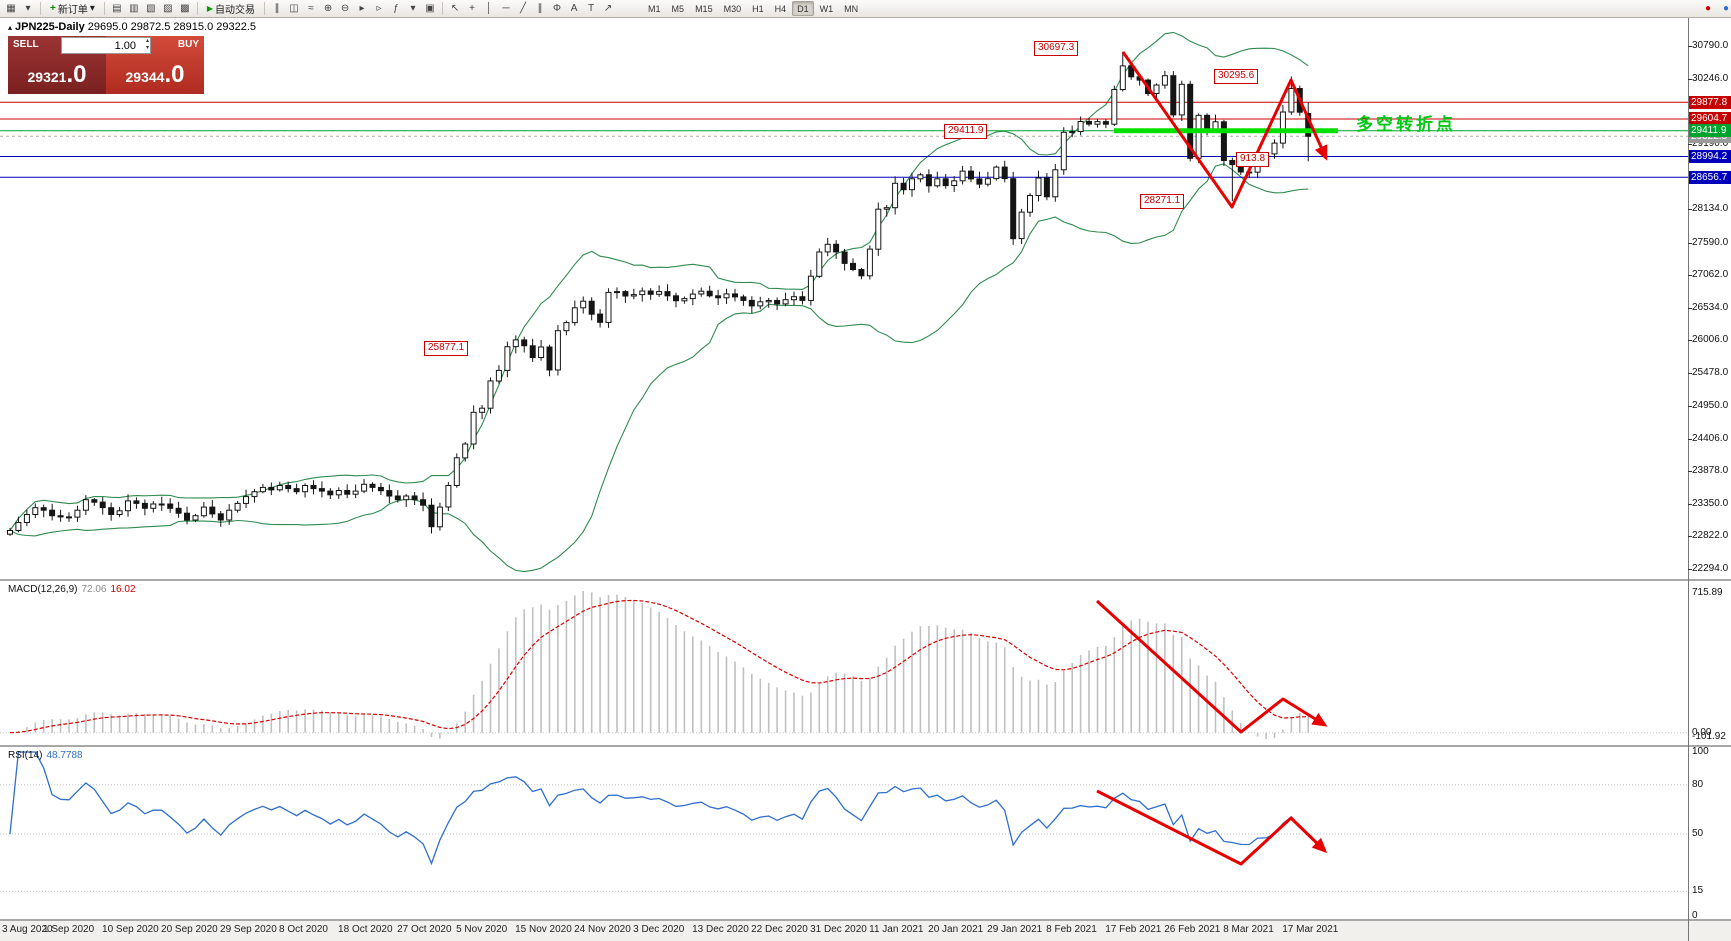 This screenshot has width=1731, height=941. Describe the element at coordinates (130, 929) in the screenshot. I see `date-axis-label: 10 Sep 2020` at that location.